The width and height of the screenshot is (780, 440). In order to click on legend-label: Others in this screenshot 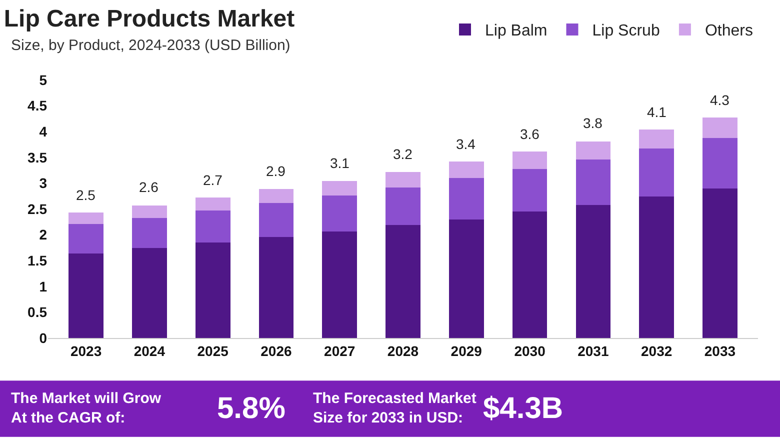, I will do `click(728, 31)`.